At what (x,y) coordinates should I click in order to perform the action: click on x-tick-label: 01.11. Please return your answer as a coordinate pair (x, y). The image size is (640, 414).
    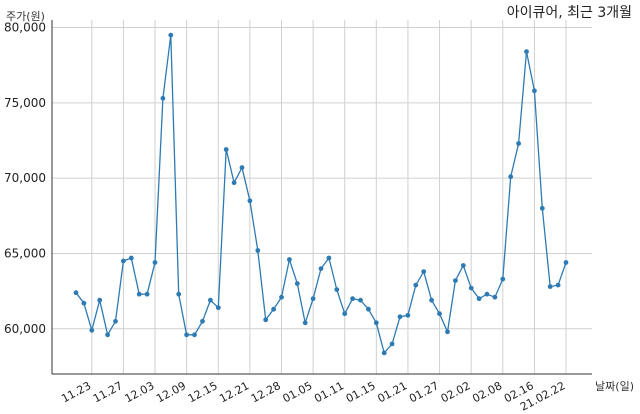
    Looking at the image, I should click on (329, 392).